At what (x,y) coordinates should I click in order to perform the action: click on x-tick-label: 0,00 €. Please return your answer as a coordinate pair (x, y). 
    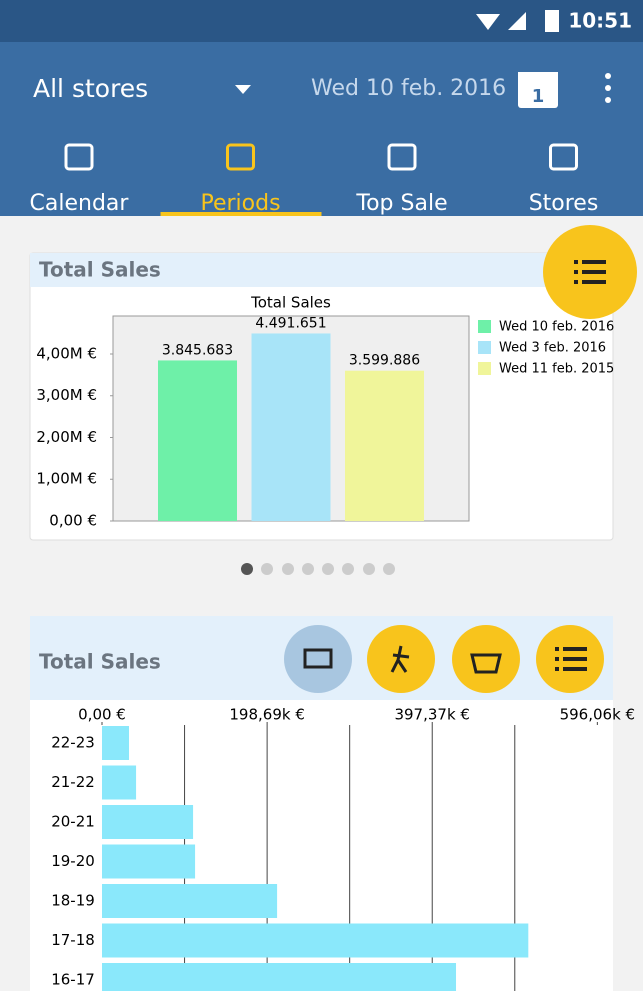
    Looking at the image, I should click on (102, 715).